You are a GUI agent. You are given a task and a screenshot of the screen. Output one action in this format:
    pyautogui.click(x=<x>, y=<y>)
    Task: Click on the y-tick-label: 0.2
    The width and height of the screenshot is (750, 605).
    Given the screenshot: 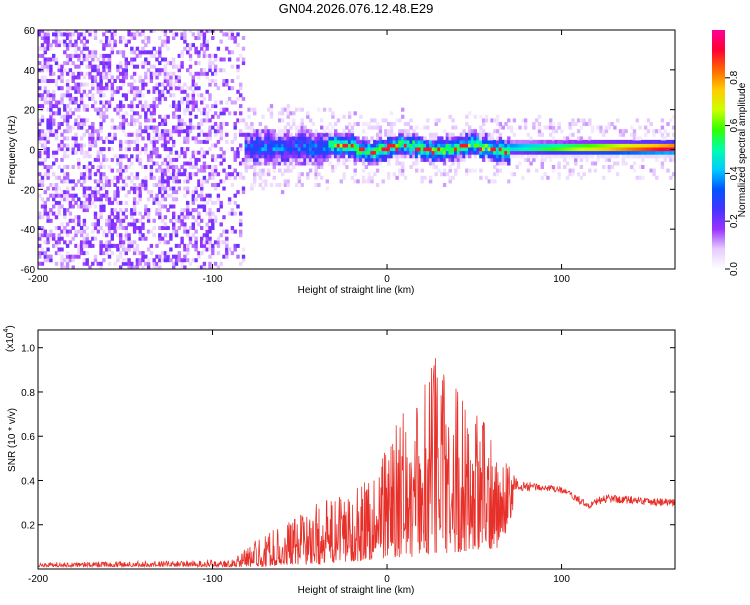 What is the action you would take?
    pyautogui.click(x=28, y=526)
    